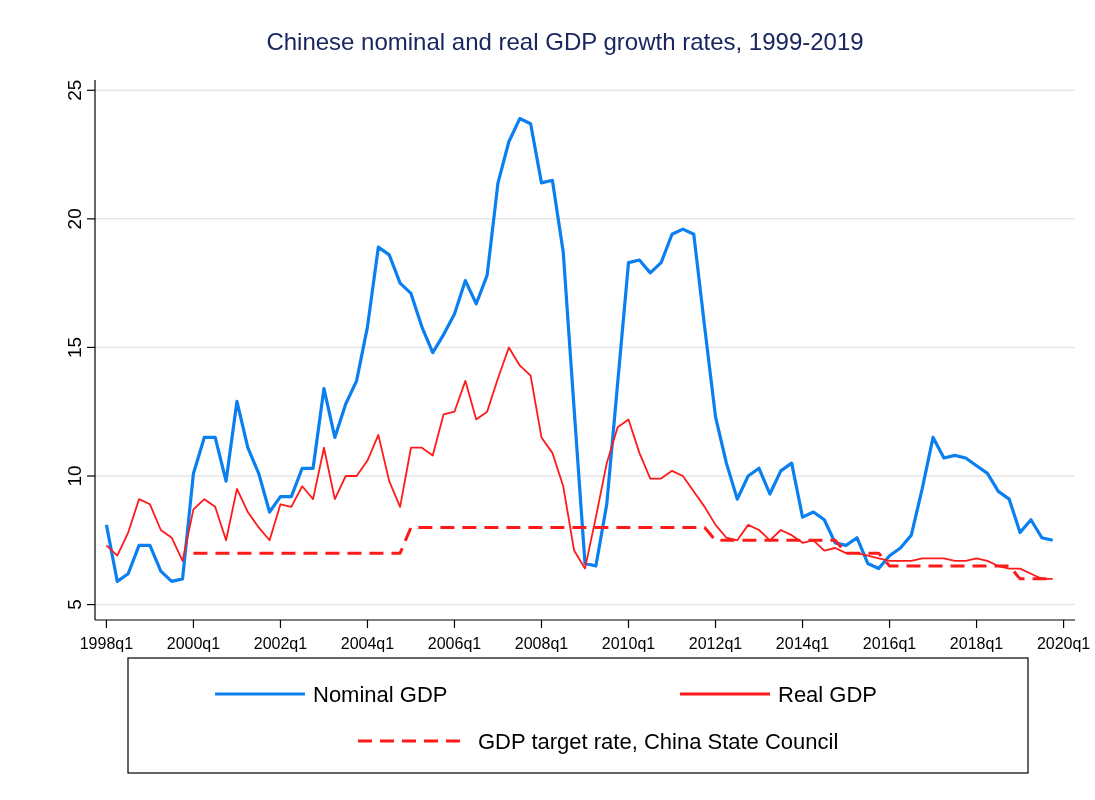  What do you see at coordinates (74, 604) in the screenshot?
I see `y-tick-label: 5` at bounding box center [74, 604].